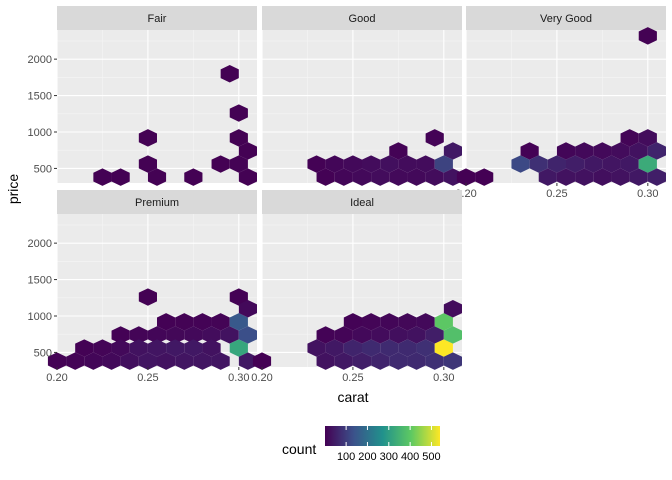 This screenshot has width=672, height=480. Describe the element at coordinates (352, 397) in the screenshot. I see `x-axis-title: carat` at that location.